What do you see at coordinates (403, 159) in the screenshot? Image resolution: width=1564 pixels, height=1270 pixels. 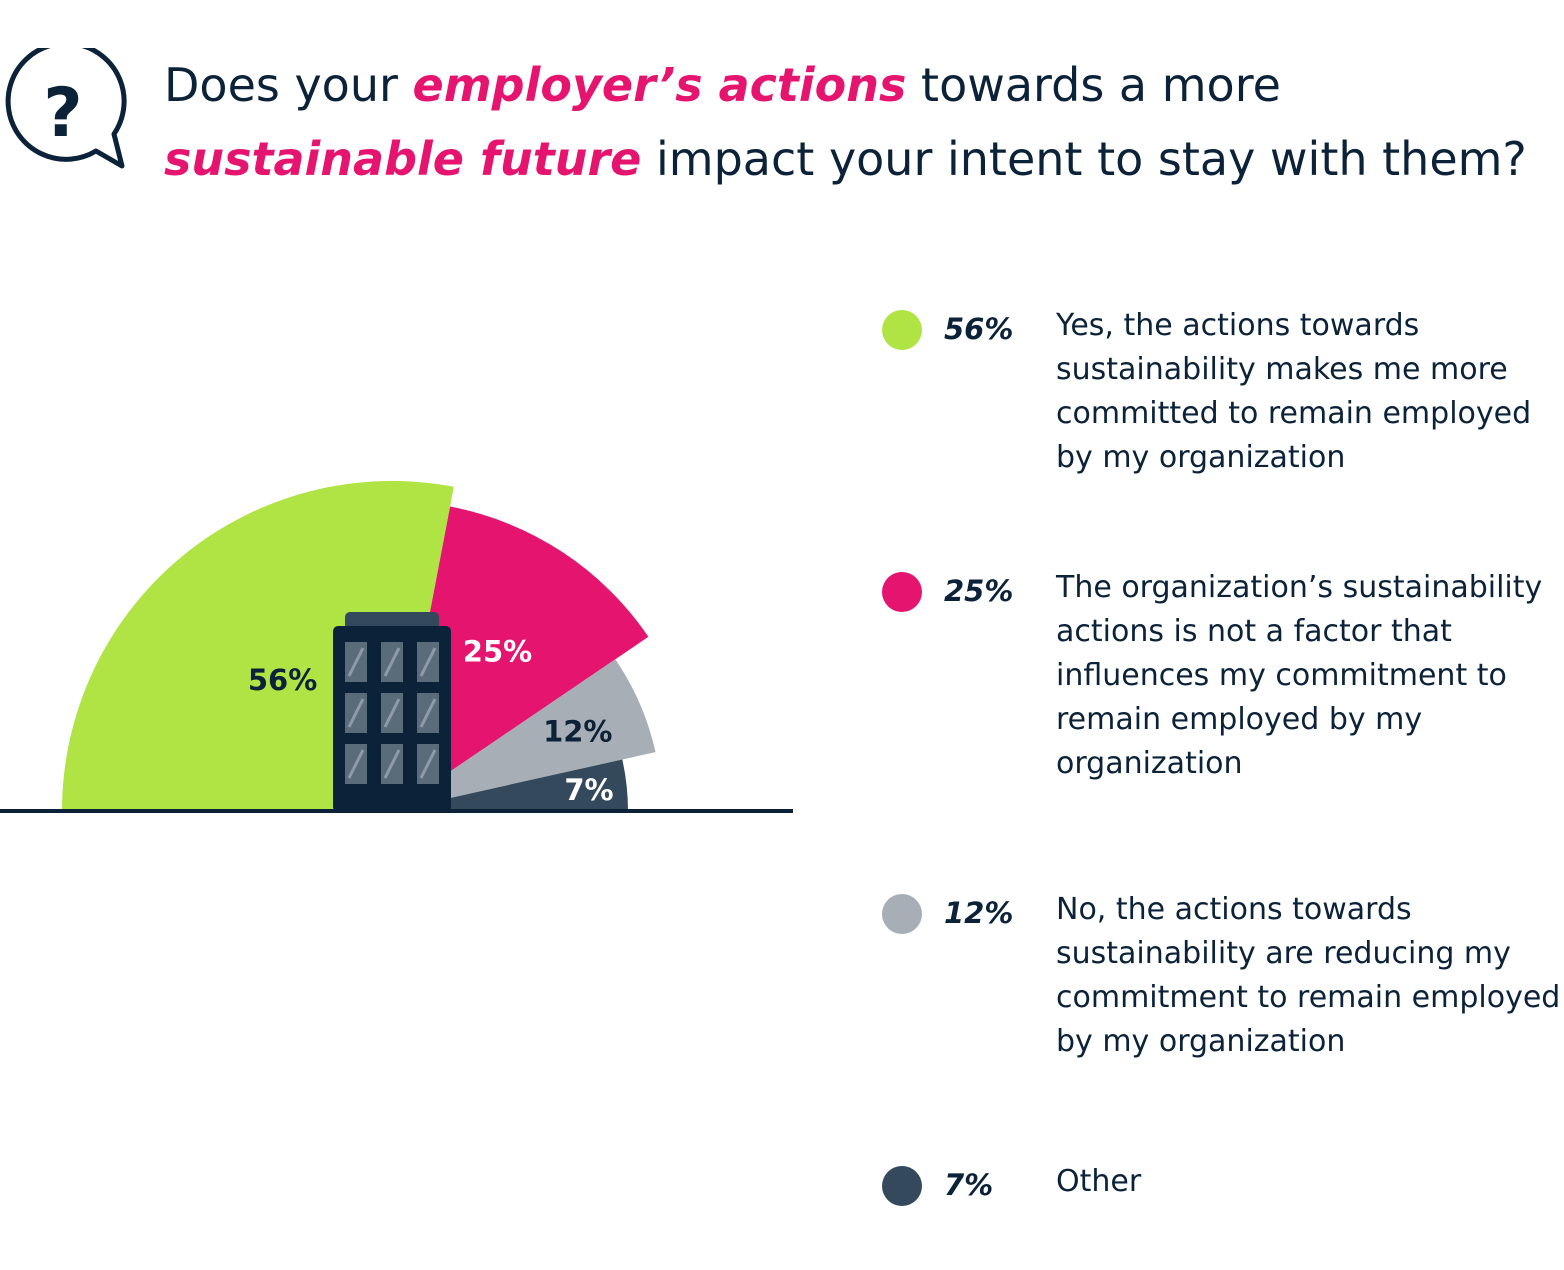 I see `title-highlight-sustainable-future: sustainable future` at bounding box center [403, 159].